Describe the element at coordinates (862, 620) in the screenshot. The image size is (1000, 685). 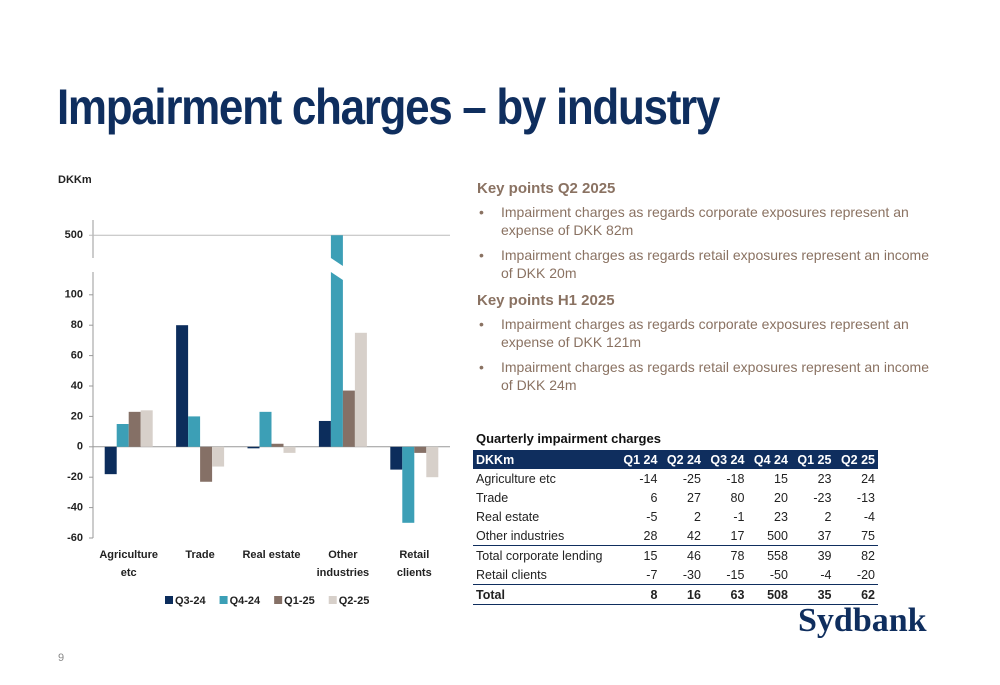
I see `logo: Sydbank` at that location.